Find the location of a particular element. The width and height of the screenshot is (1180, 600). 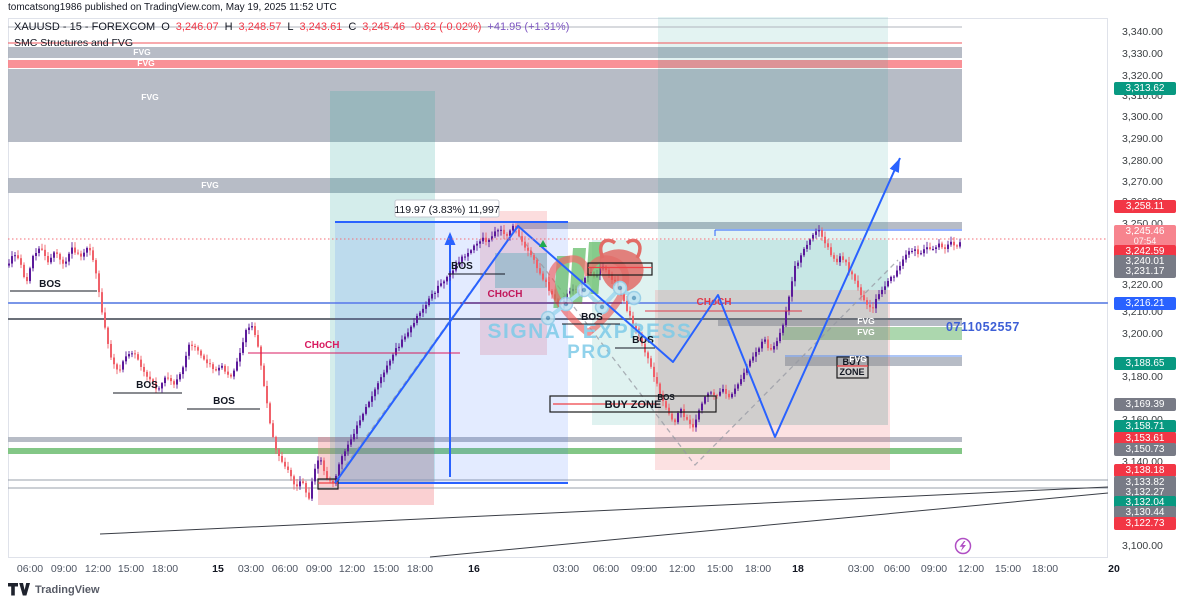

ohlc-value: 3,246.07 is located at coordinates (197, 27).